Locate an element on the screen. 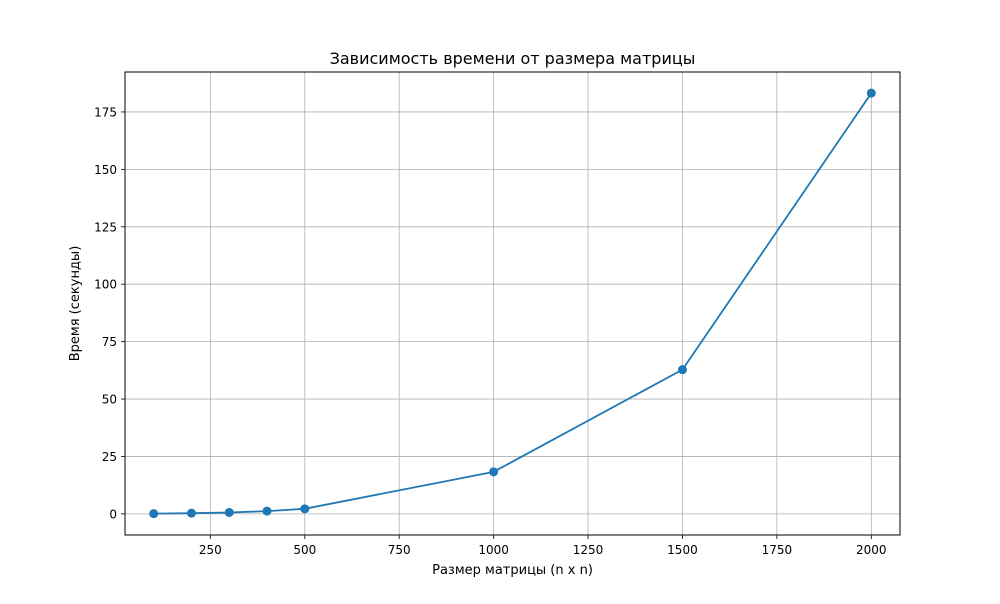 This screenshot has width=1000, height=604. y-tick-label: 100 is located at coordinates (105, 285).